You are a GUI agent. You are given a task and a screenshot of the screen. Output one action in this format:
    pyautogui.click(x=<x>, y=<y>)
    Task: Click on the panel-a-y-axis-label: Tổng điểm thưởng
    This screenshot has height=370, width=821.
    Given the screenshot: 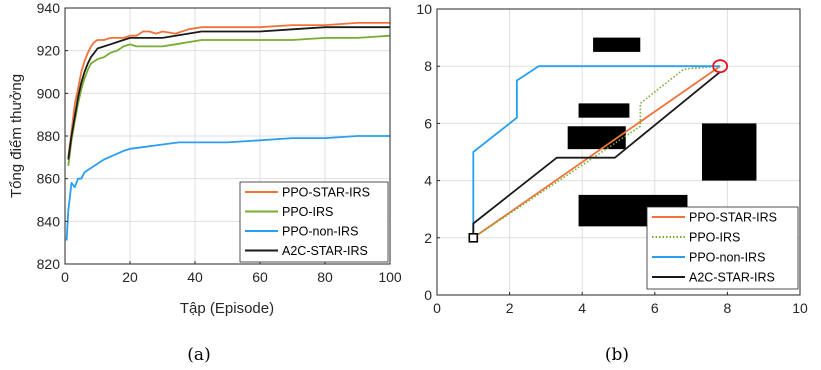 What is the action you would take?
    pyautogui.click(x=16, y=136)
    